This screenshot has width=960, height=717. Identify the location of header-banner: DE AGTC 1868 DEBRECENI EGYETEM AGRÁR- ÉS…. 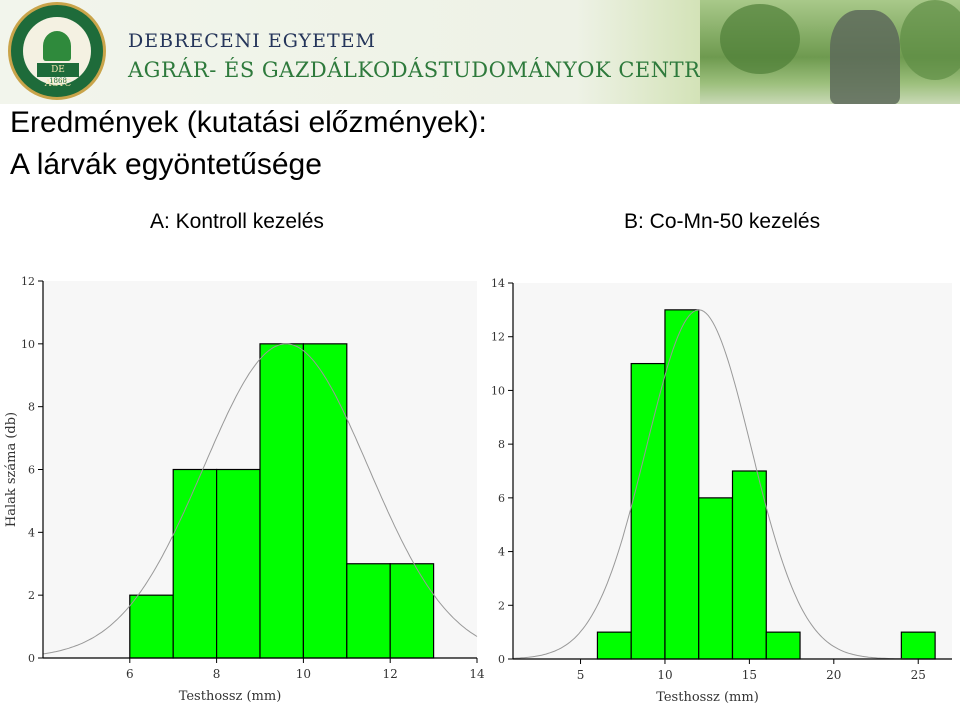
(480, 52).